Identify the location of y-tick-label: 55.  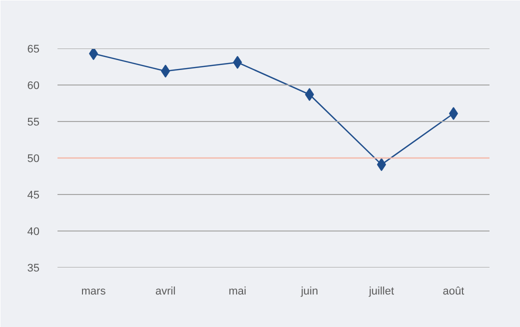
(33, 122).